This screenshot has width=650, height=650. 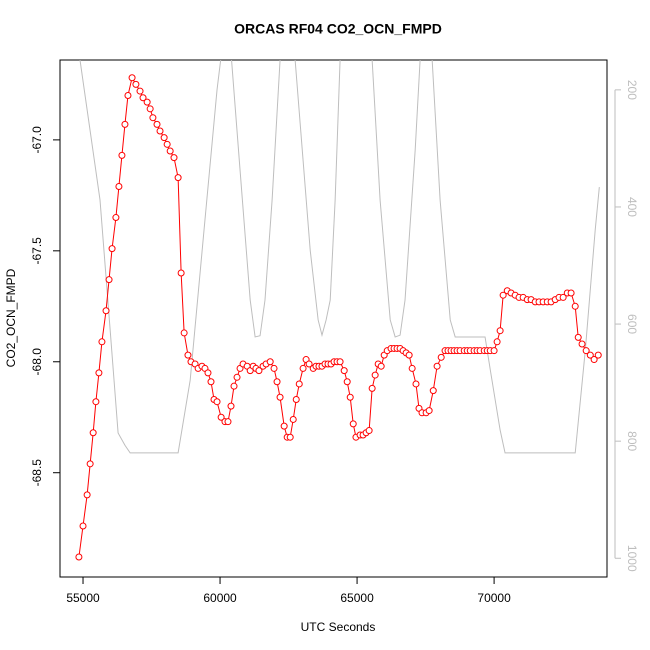 I want to click on x-tick-label: 65000, so click(x=357, y=598).